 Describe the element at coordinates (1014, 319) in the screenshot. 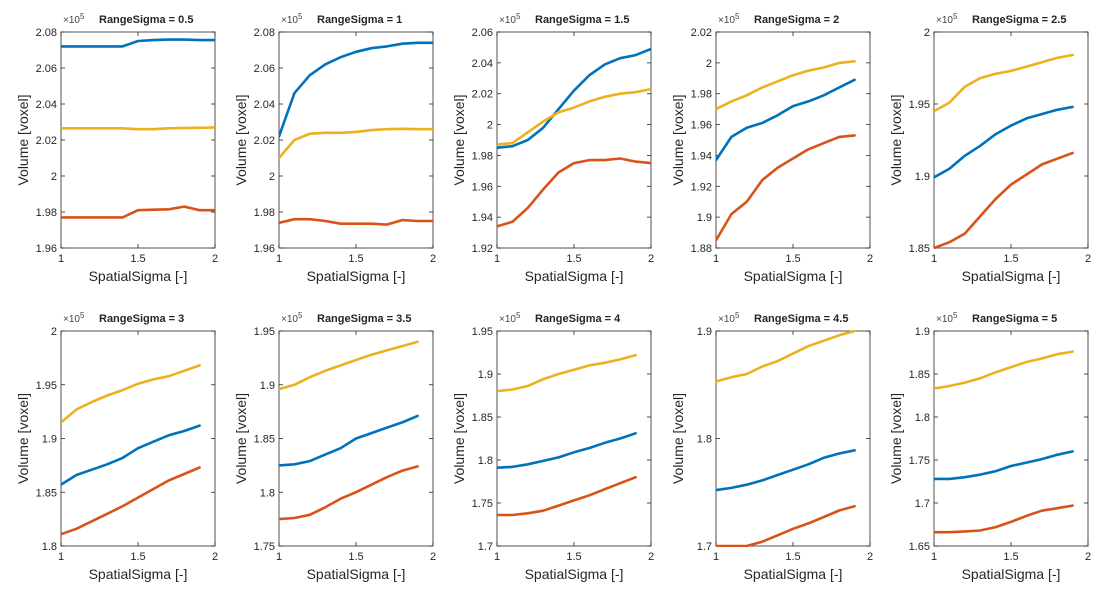

I see `subplot-title: RangeSigma = 5` at that location.